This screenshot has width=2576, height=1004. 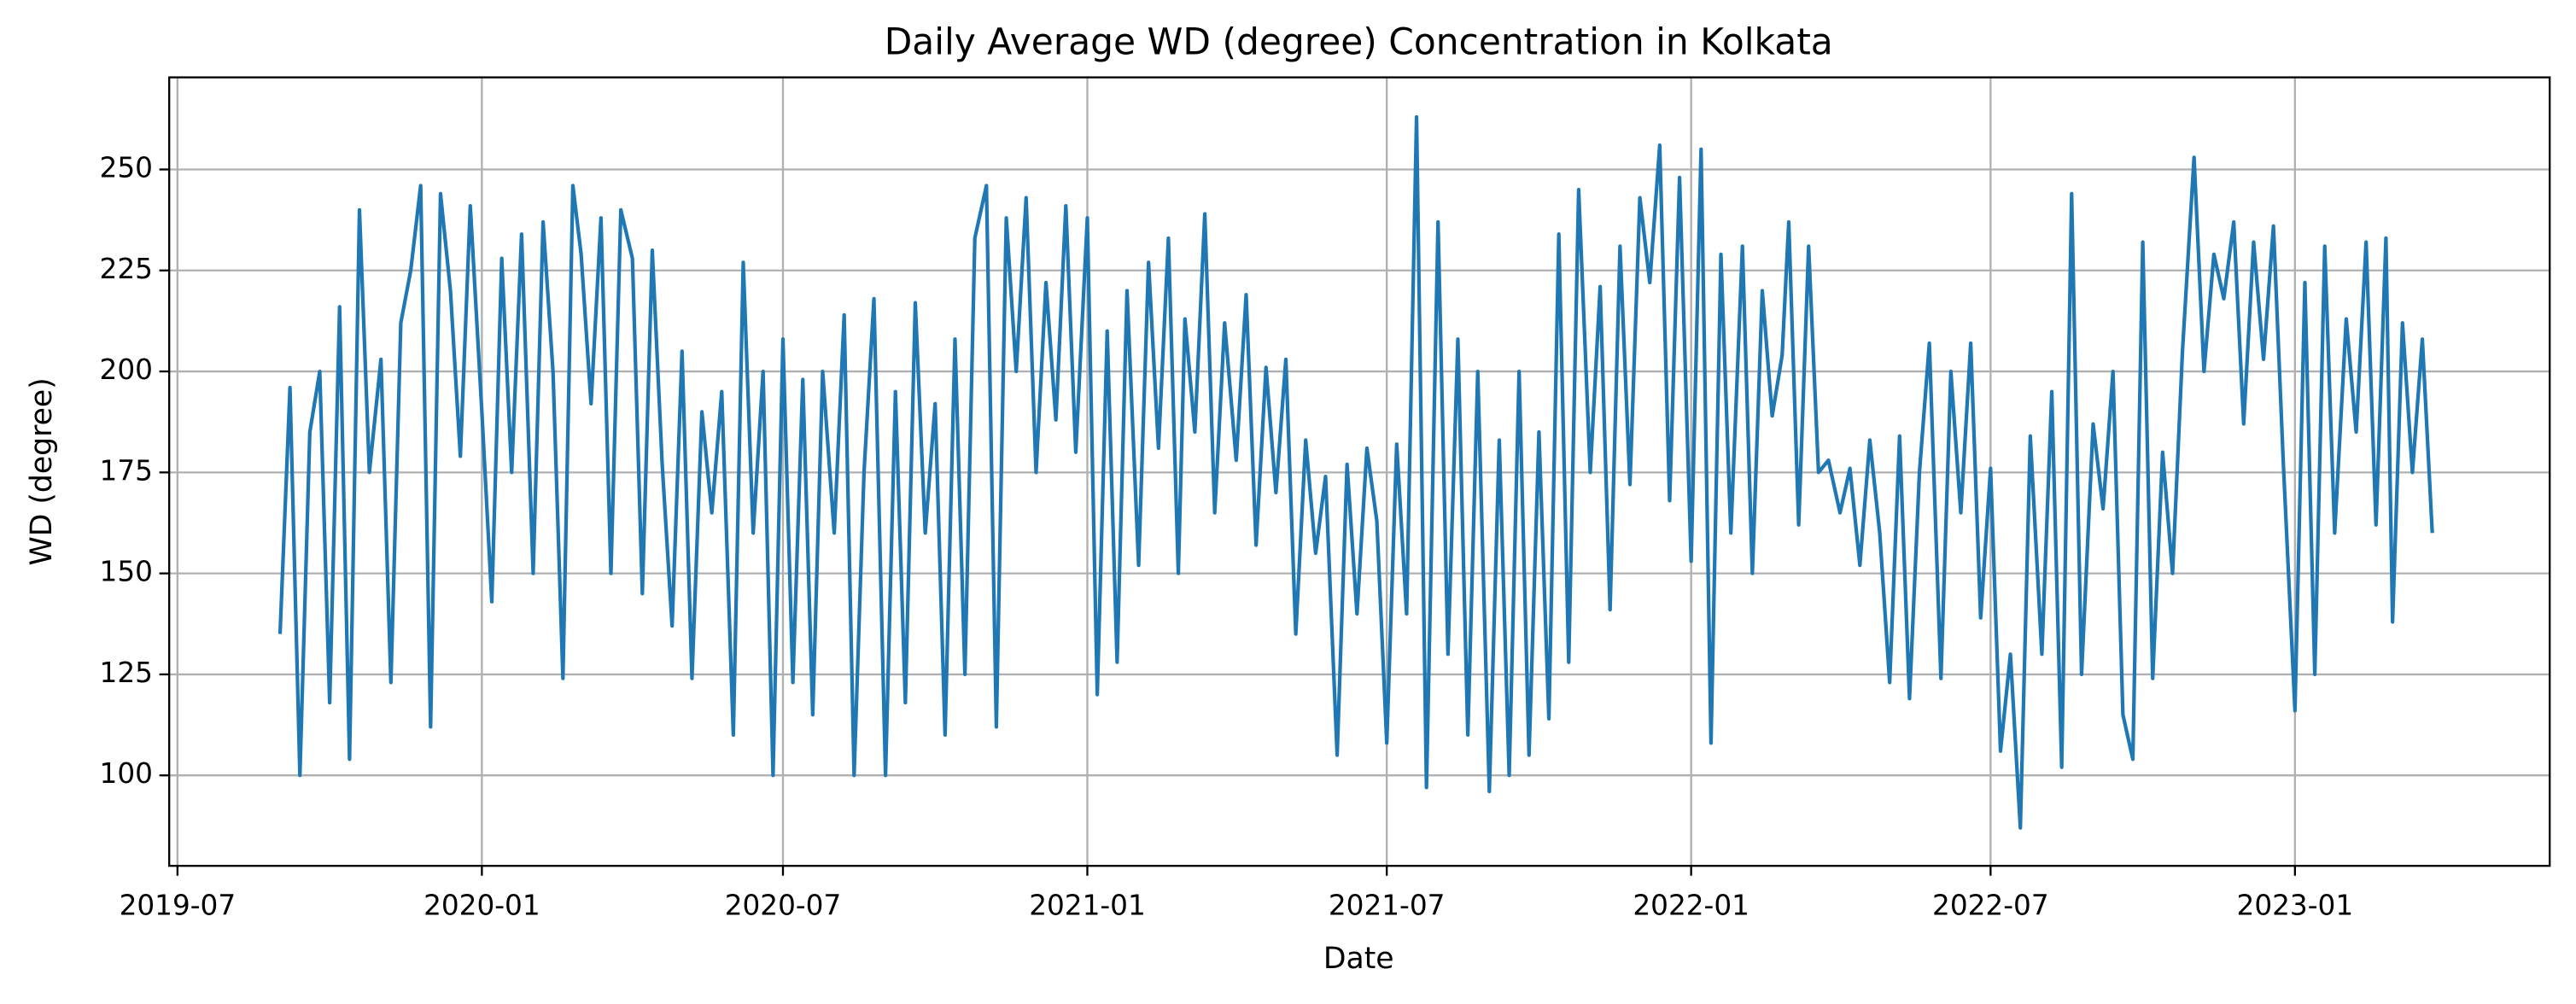 I want to click on y-tick-label: 200, so click(x=126, y=369).